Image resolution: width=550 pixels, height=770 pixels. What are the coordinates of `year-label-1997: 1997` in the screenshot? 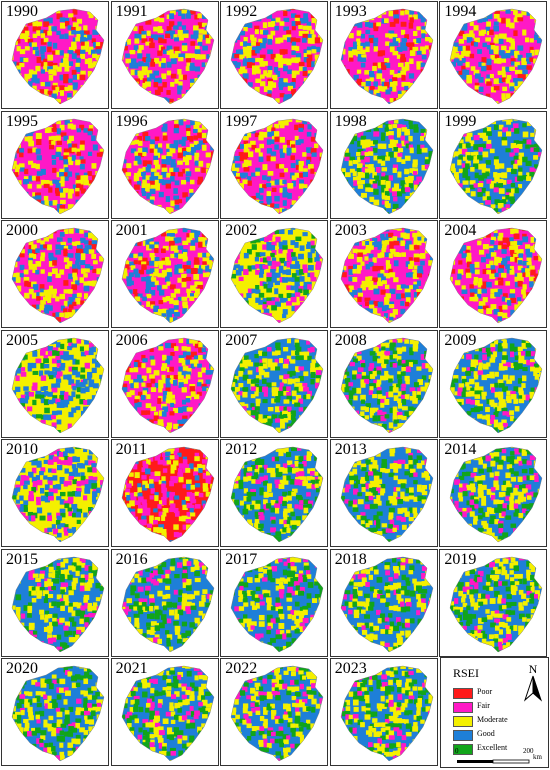 It's located at (241, 121).